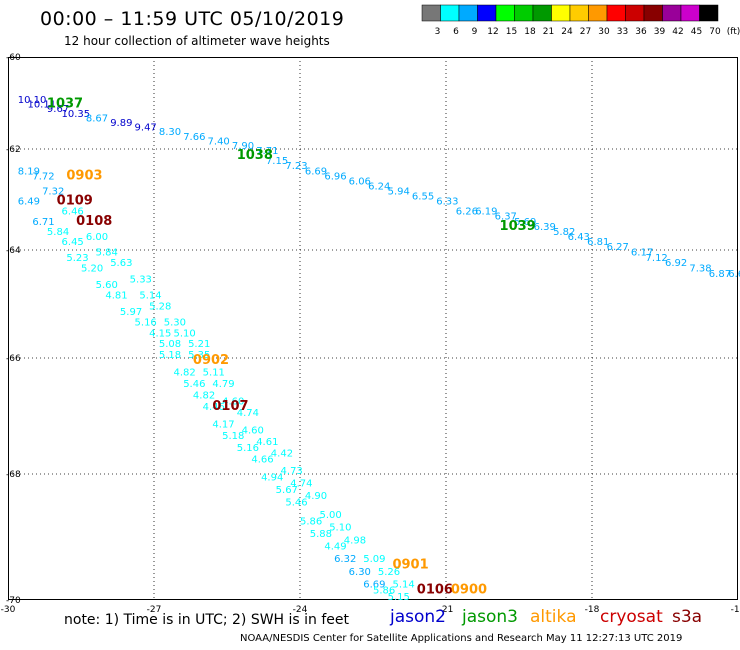  I want to click on wave-height-value: 9.67, so click(58, 109).